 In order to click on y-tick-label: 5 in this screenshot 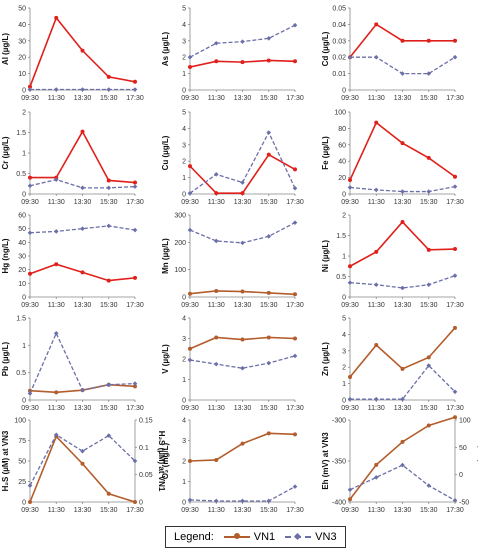, I will do `click(184, 113)`.